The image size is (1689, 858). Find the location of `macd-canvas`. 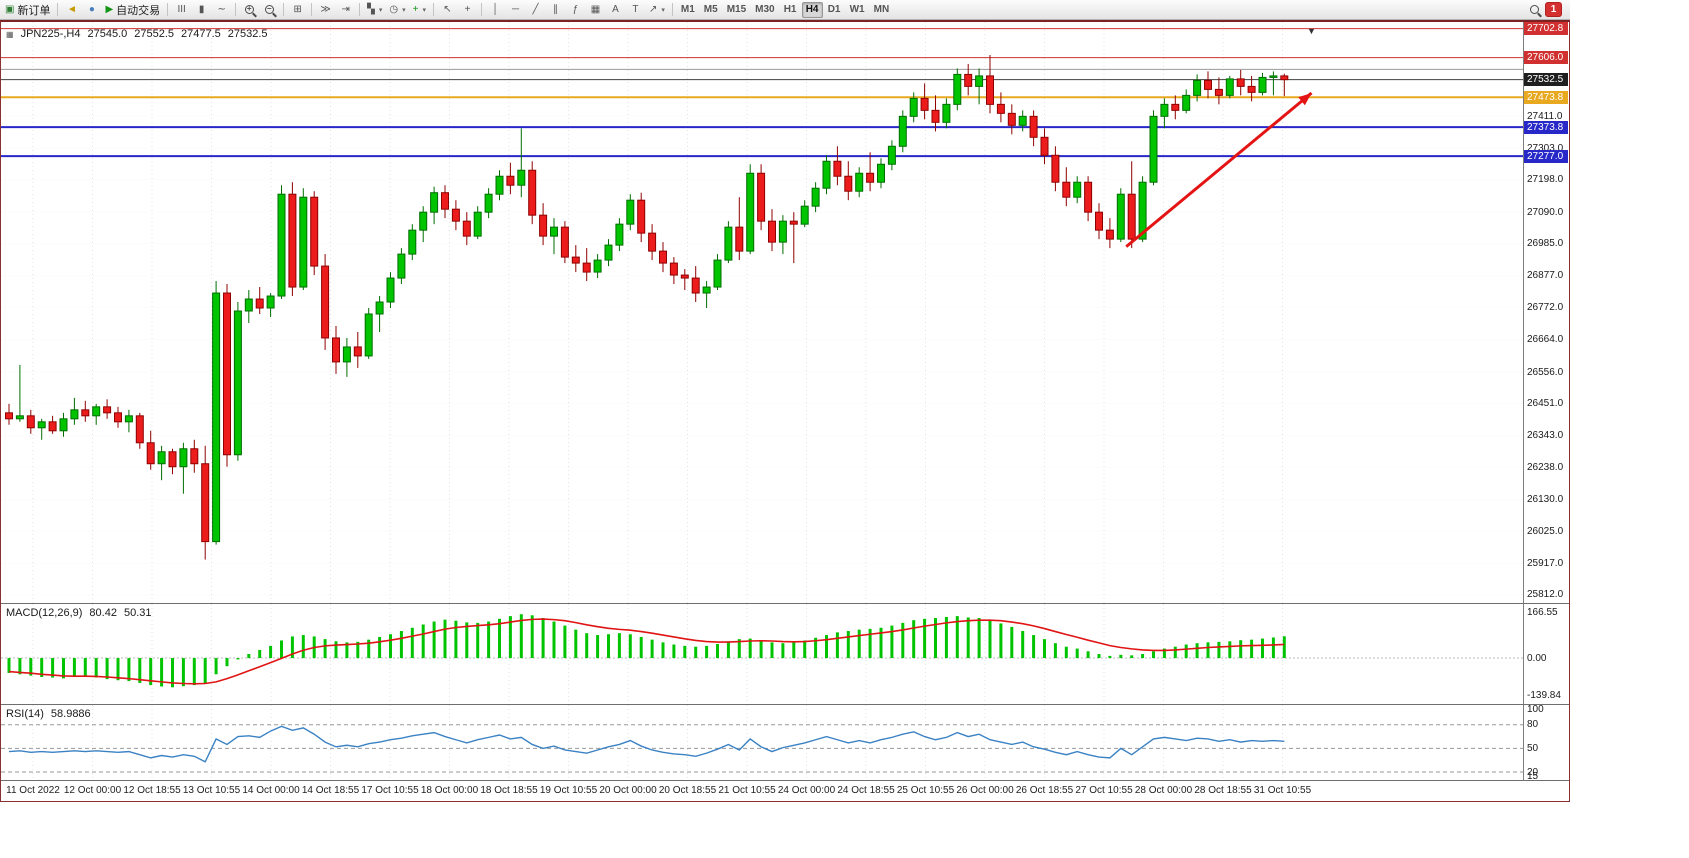

macd-canvas is located at coordinates (762, 654).